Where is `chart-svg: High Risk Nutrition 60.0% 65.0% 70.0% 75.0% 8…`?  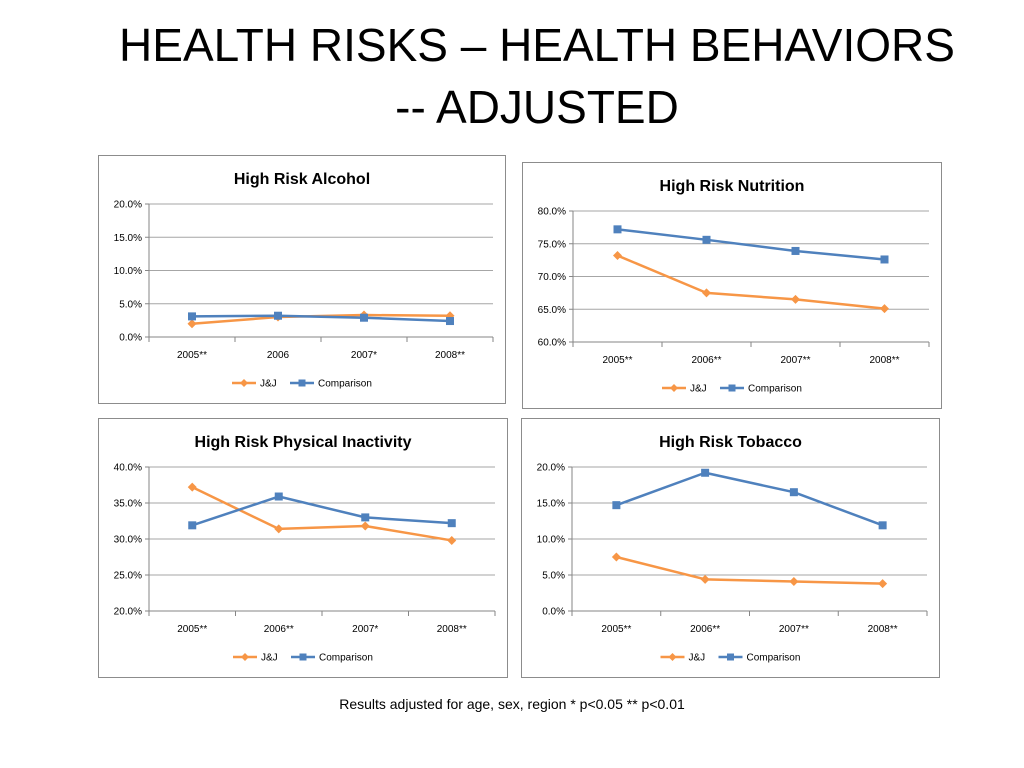
chart-svg: High Risk Nutrition 60.0% 65.0% 70.0% 75.0% 8… is located at coordinates (734, 286).